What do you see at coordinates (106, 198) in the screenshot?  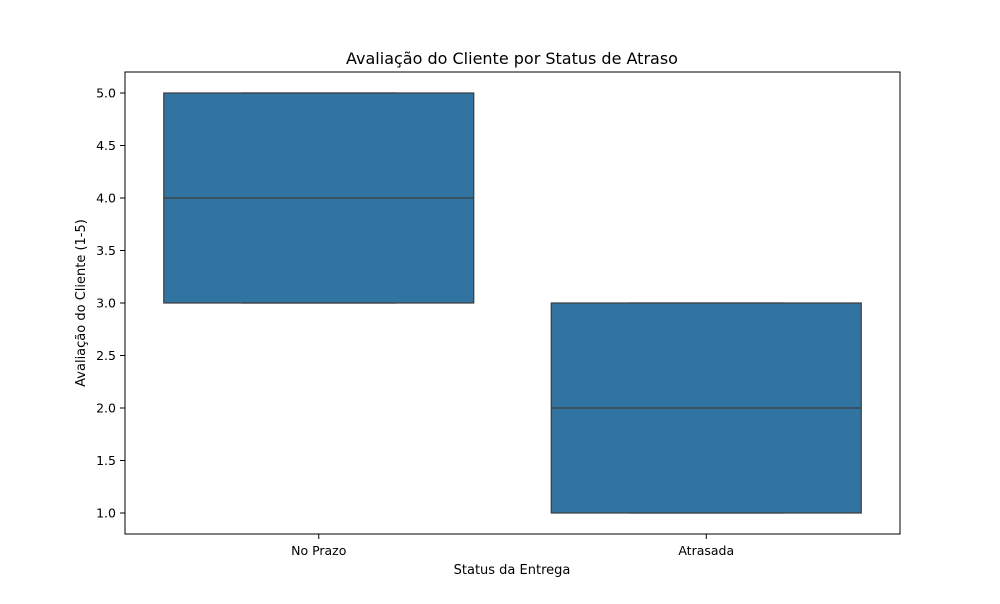 I see `y-tick-label: 4.0` at bounding box center [106, 198].